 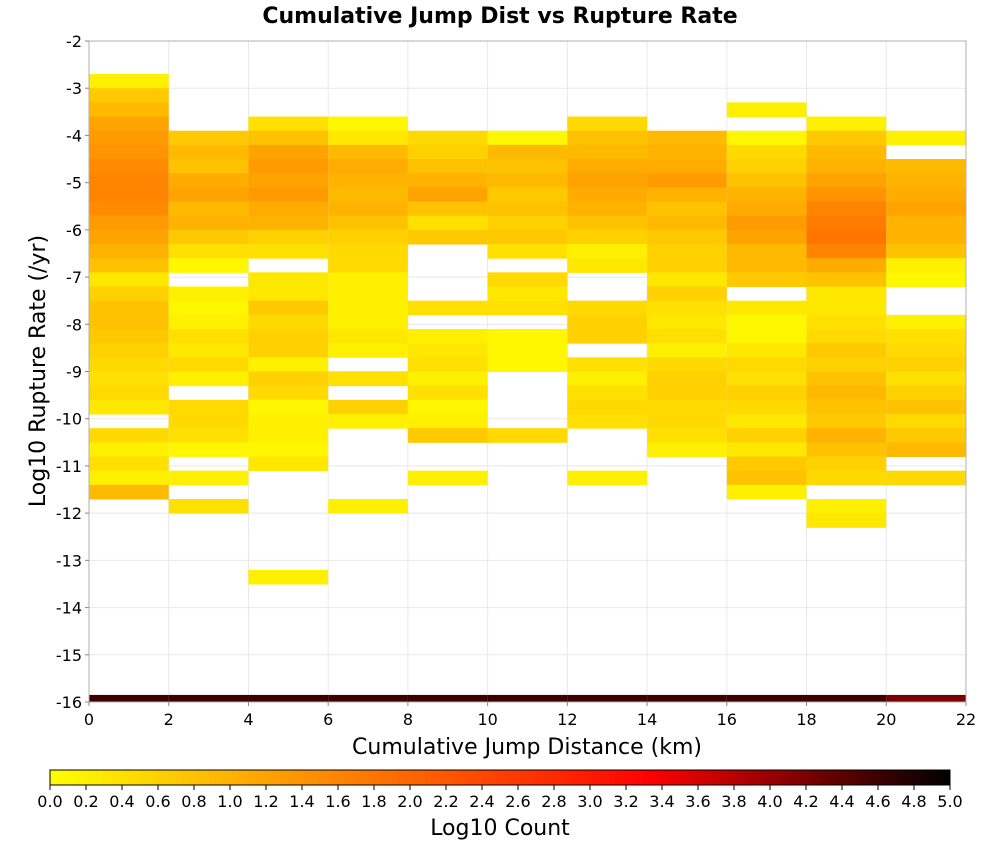 I want to click on x-axis-label: Cumulative Jump Distance (km), so click(x=527, y=747).